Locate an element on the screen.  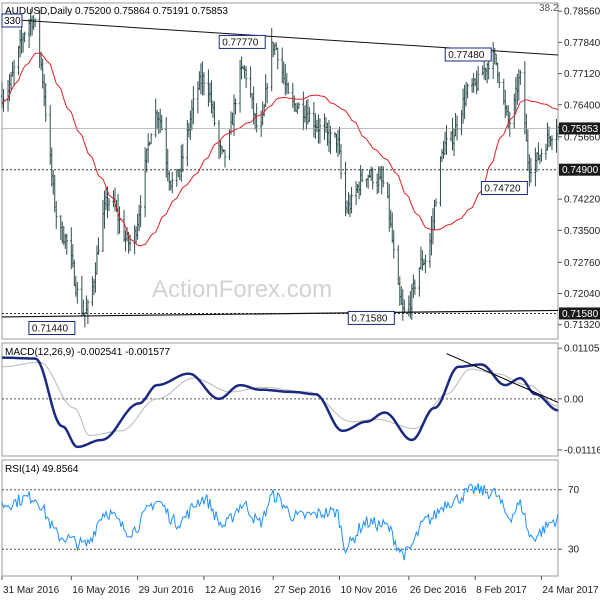
bottom-level-tag: 0.71580 is located at coordinates (580, 314).